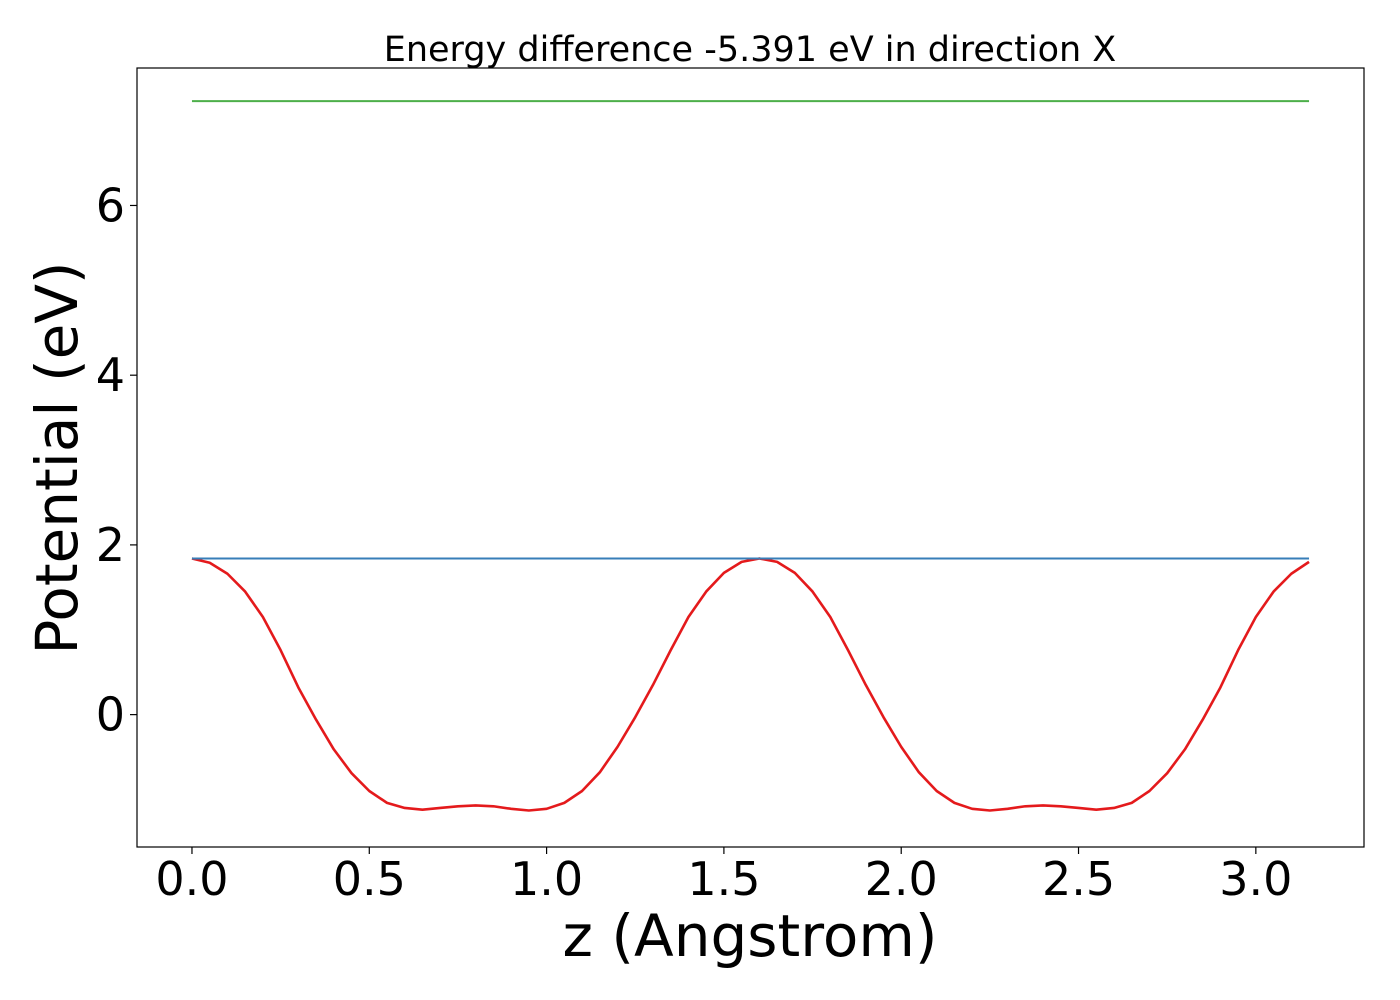 The image size is (1400, 1000). Describe the element at coordinates (1078, 879) in the screenshot. I see `x-tick-label: 2.5` at that location.